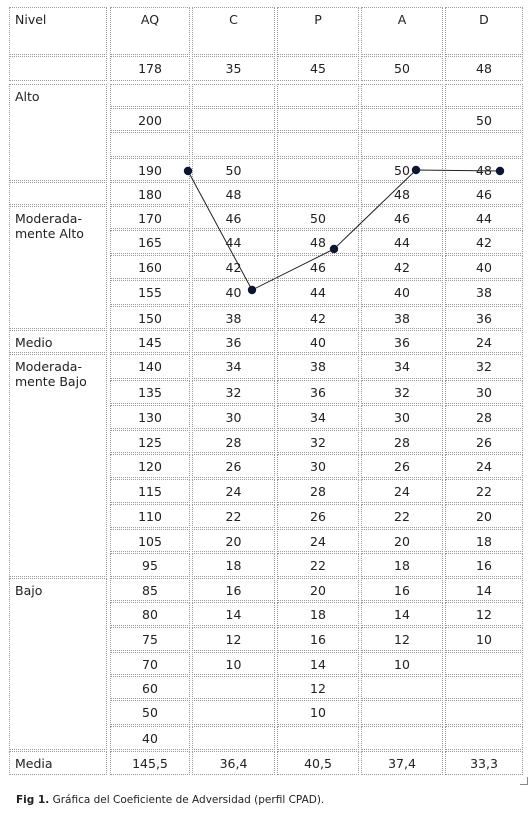 The image size is (532, 836). What do you see at coordinates (402, 170) in the screenshot?
I see `value-cell-text: 50` at bounding box center [402, 170].